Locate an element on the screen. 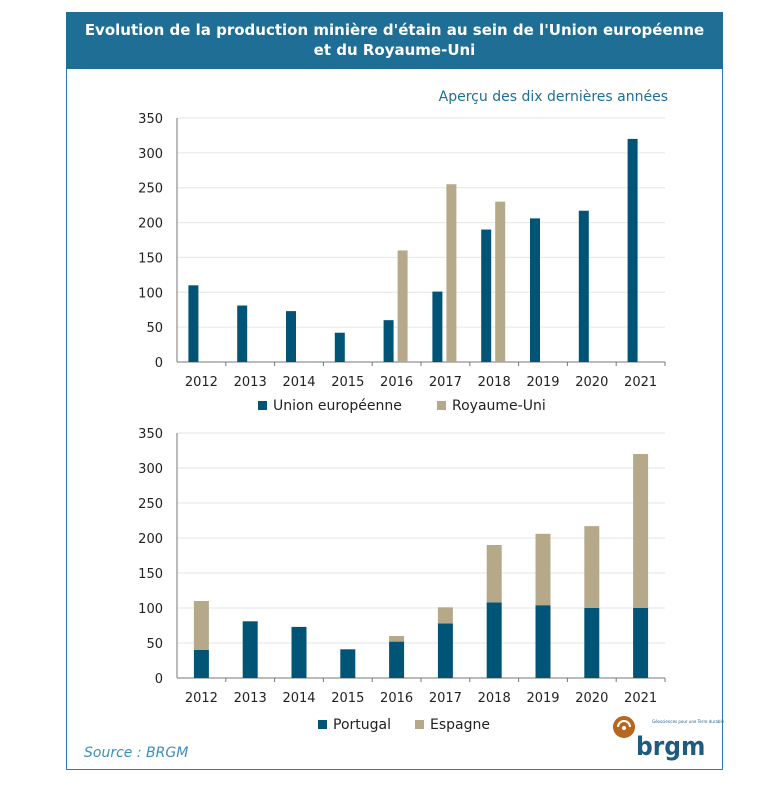  source-note: Source : BRGM is located at coordinates (136, 753).